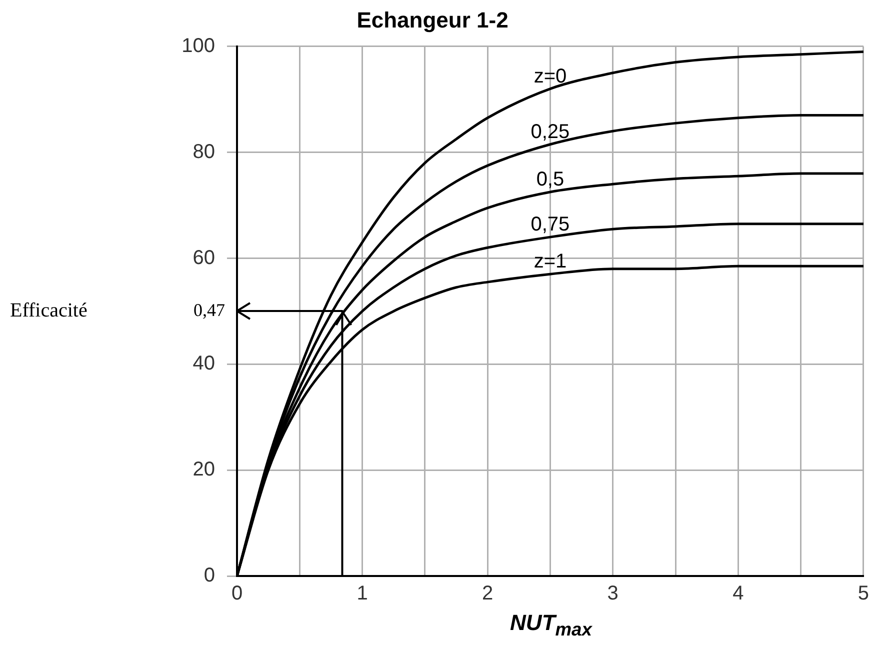  I want to click on text: Efficacité, so click(49, 310).